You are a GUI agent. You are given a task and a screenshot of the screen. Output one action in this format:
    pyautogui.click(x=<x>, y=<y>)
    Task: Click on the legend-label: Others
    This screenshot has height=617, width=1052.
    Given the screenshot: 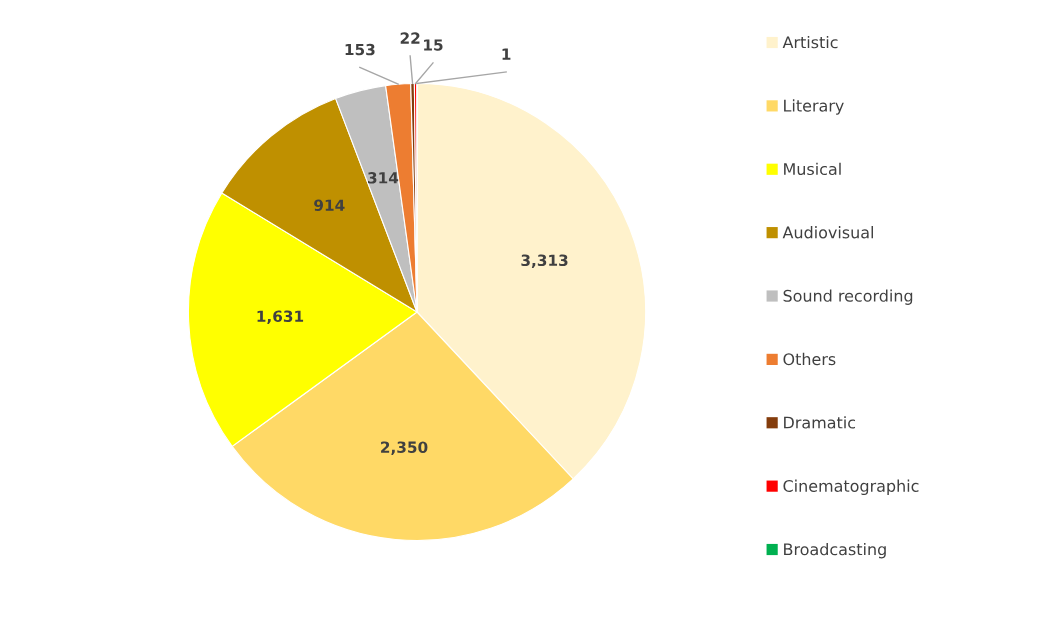 What is the action you would take?
    pyautogui.click(x=809, y=359)
    